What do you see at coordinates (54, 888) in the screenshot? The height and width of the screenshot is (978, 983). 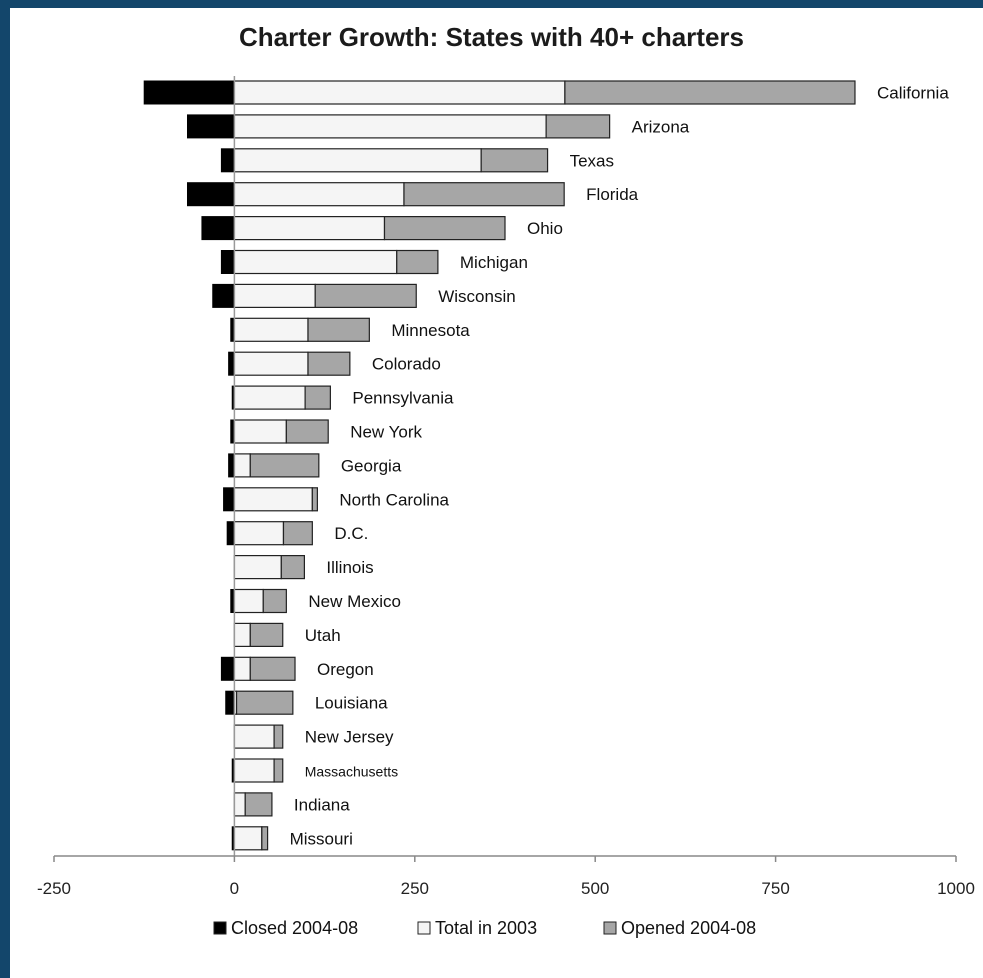 I see `x-tick-label-0: -250` at bounding box center [54, 888].